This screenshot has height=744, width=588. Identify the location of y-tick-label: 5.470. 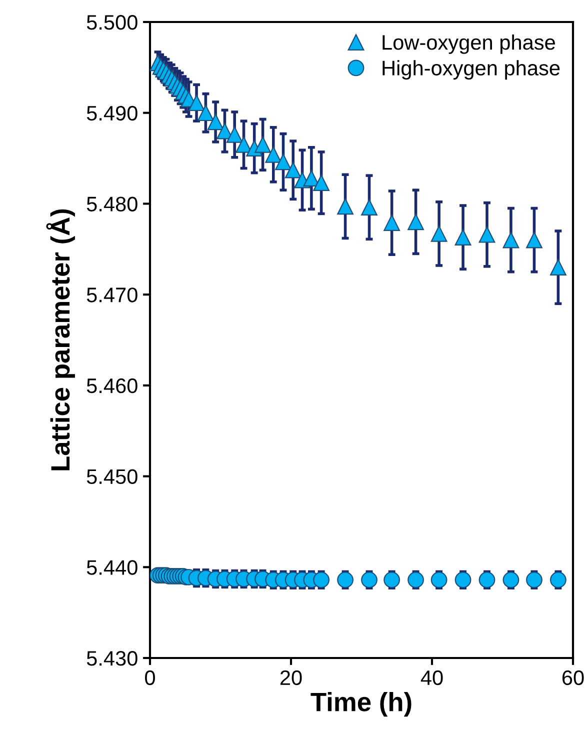
(112, 295).